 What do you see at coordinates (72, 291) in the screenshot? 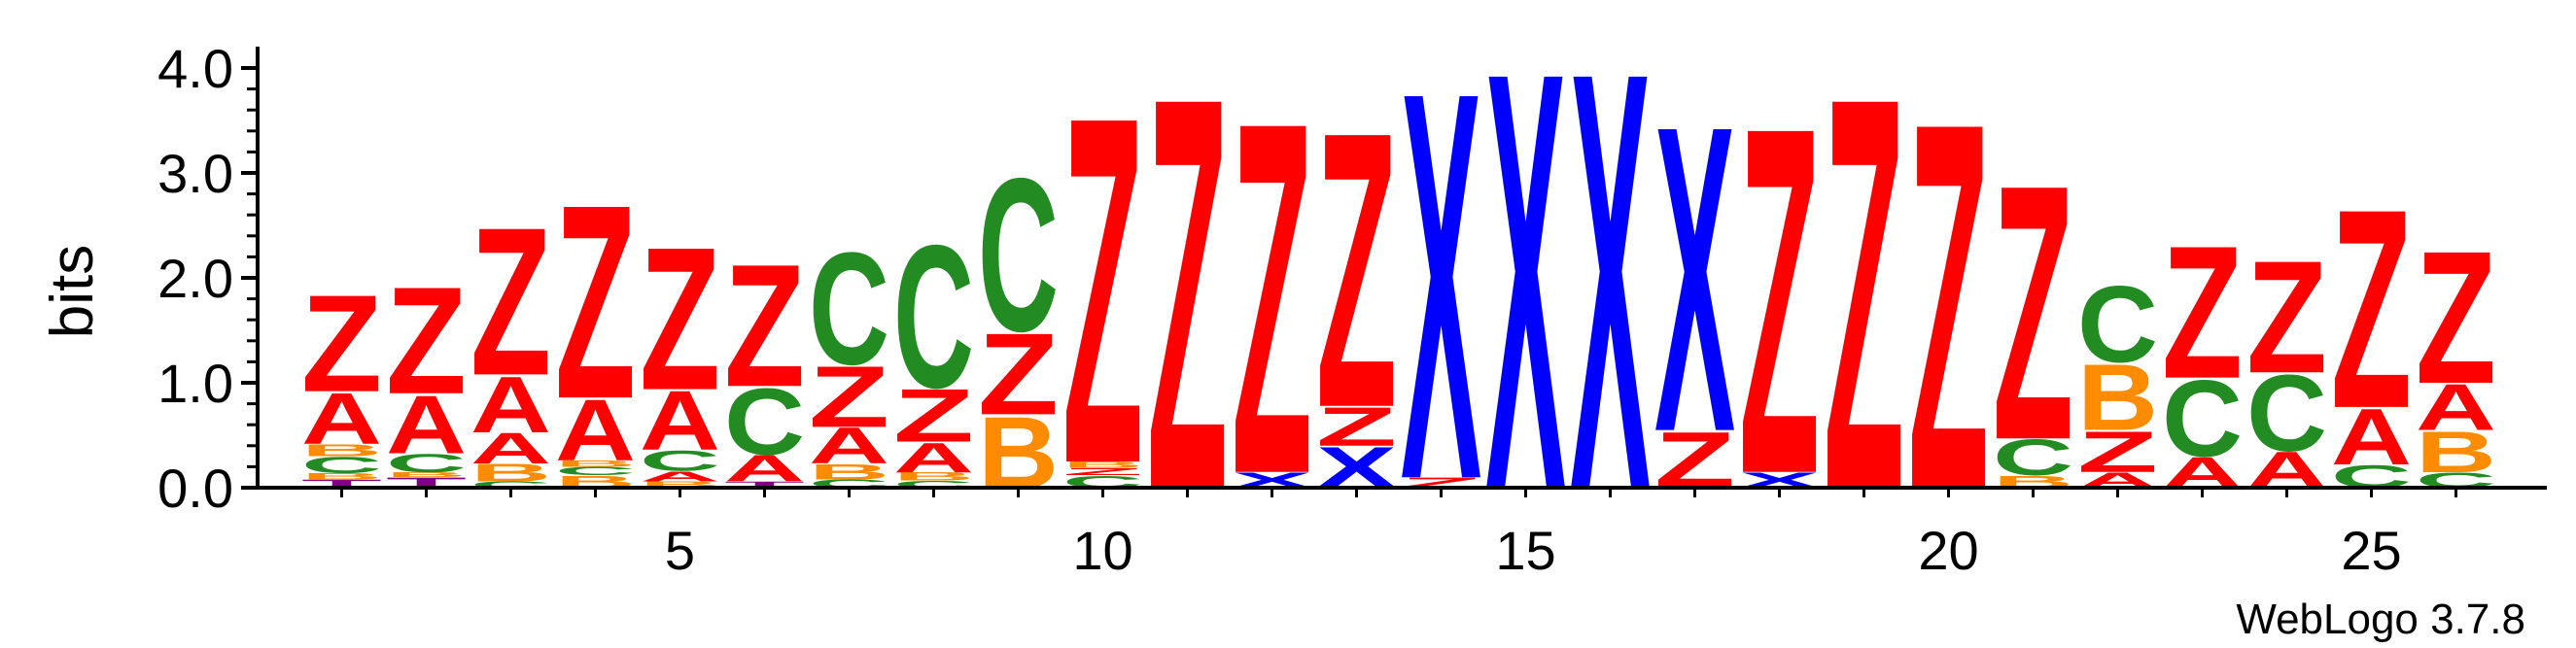
I see `y-axis-label: bits` at bounding box center [72, 291].